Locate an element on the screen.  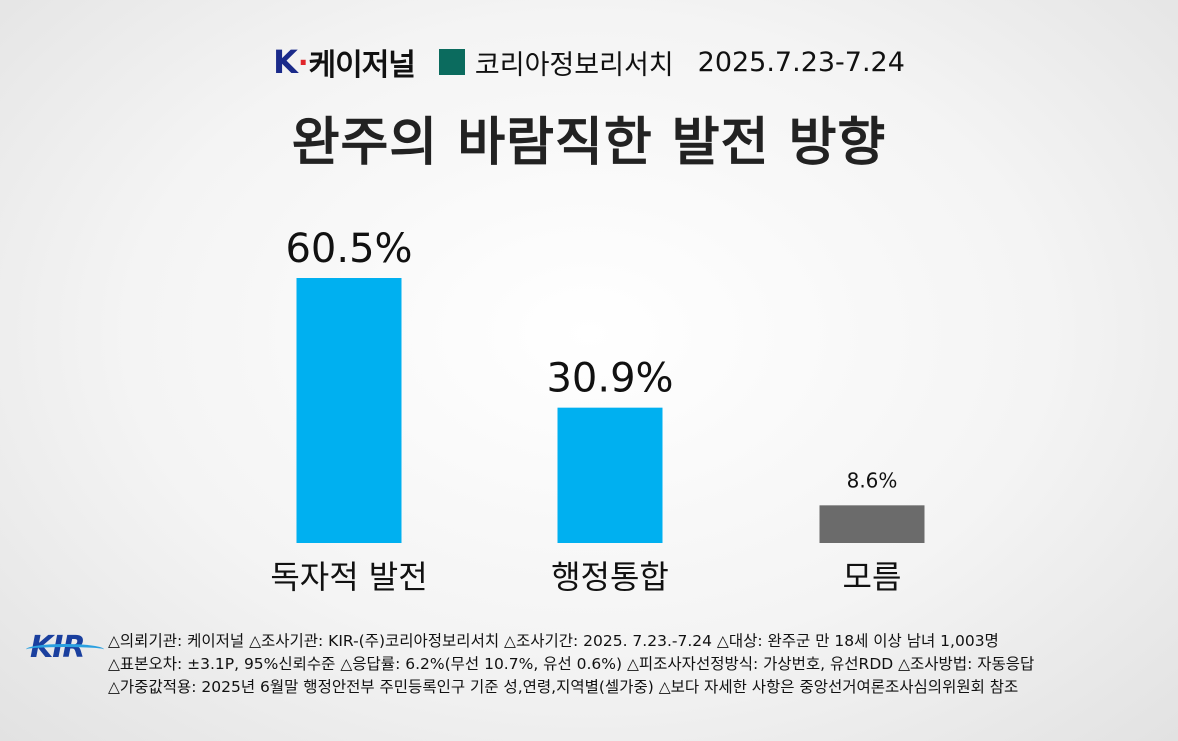
value-label-2: 30.9% is located at coordinates (609, 379).